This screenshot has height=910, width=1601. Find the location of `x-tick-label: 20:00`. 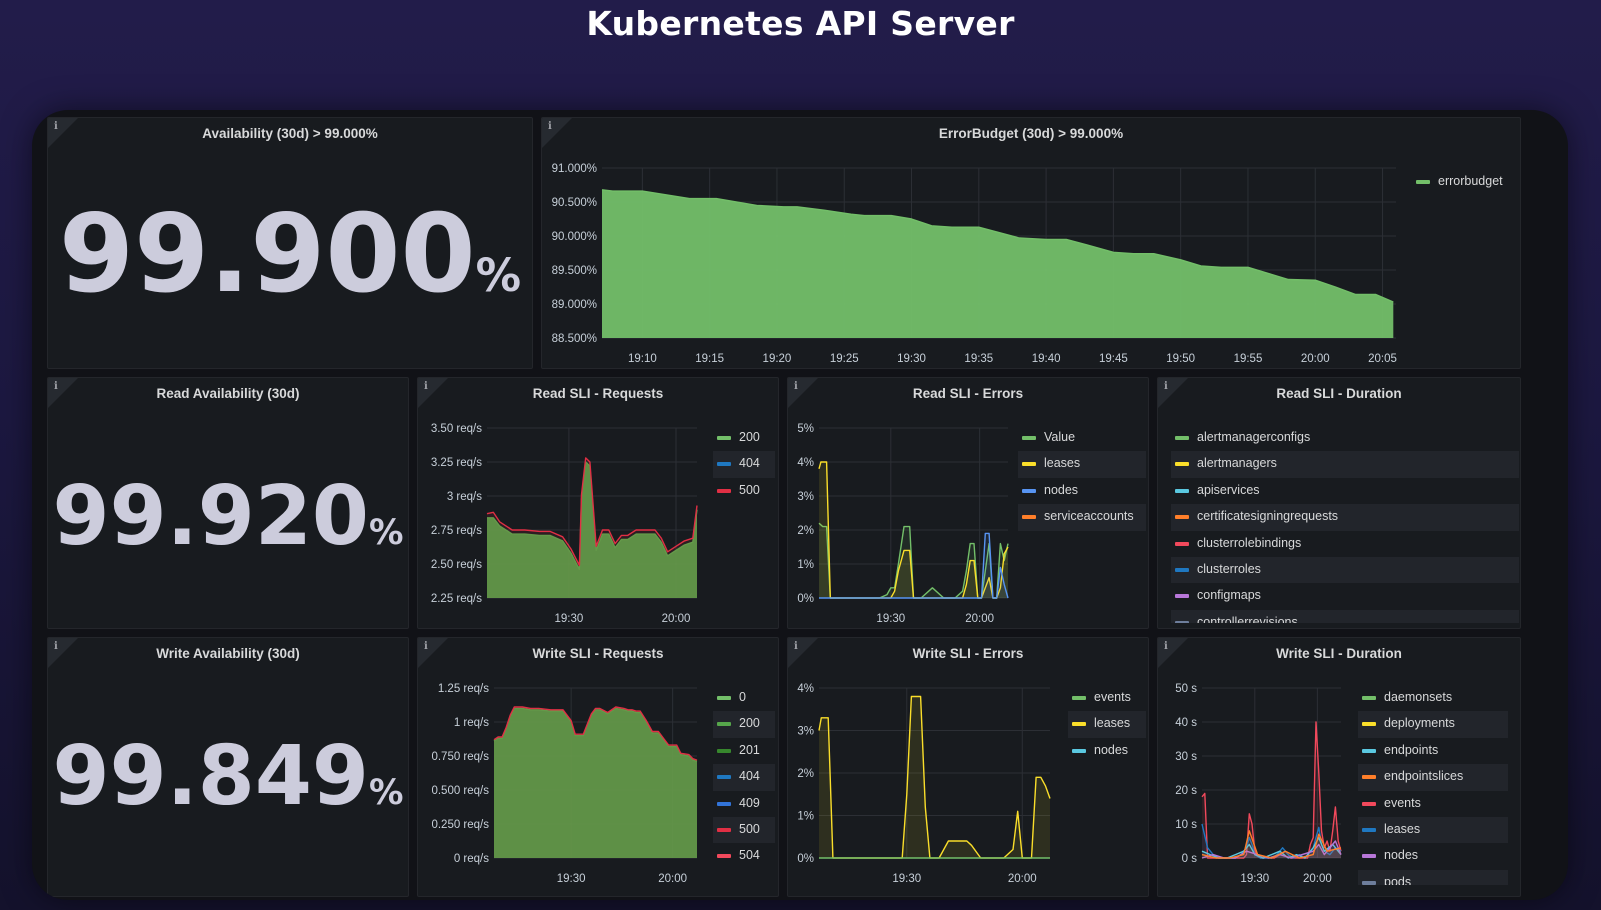

x-tick-label: 20:00 is located at coordinates (1317, 879).